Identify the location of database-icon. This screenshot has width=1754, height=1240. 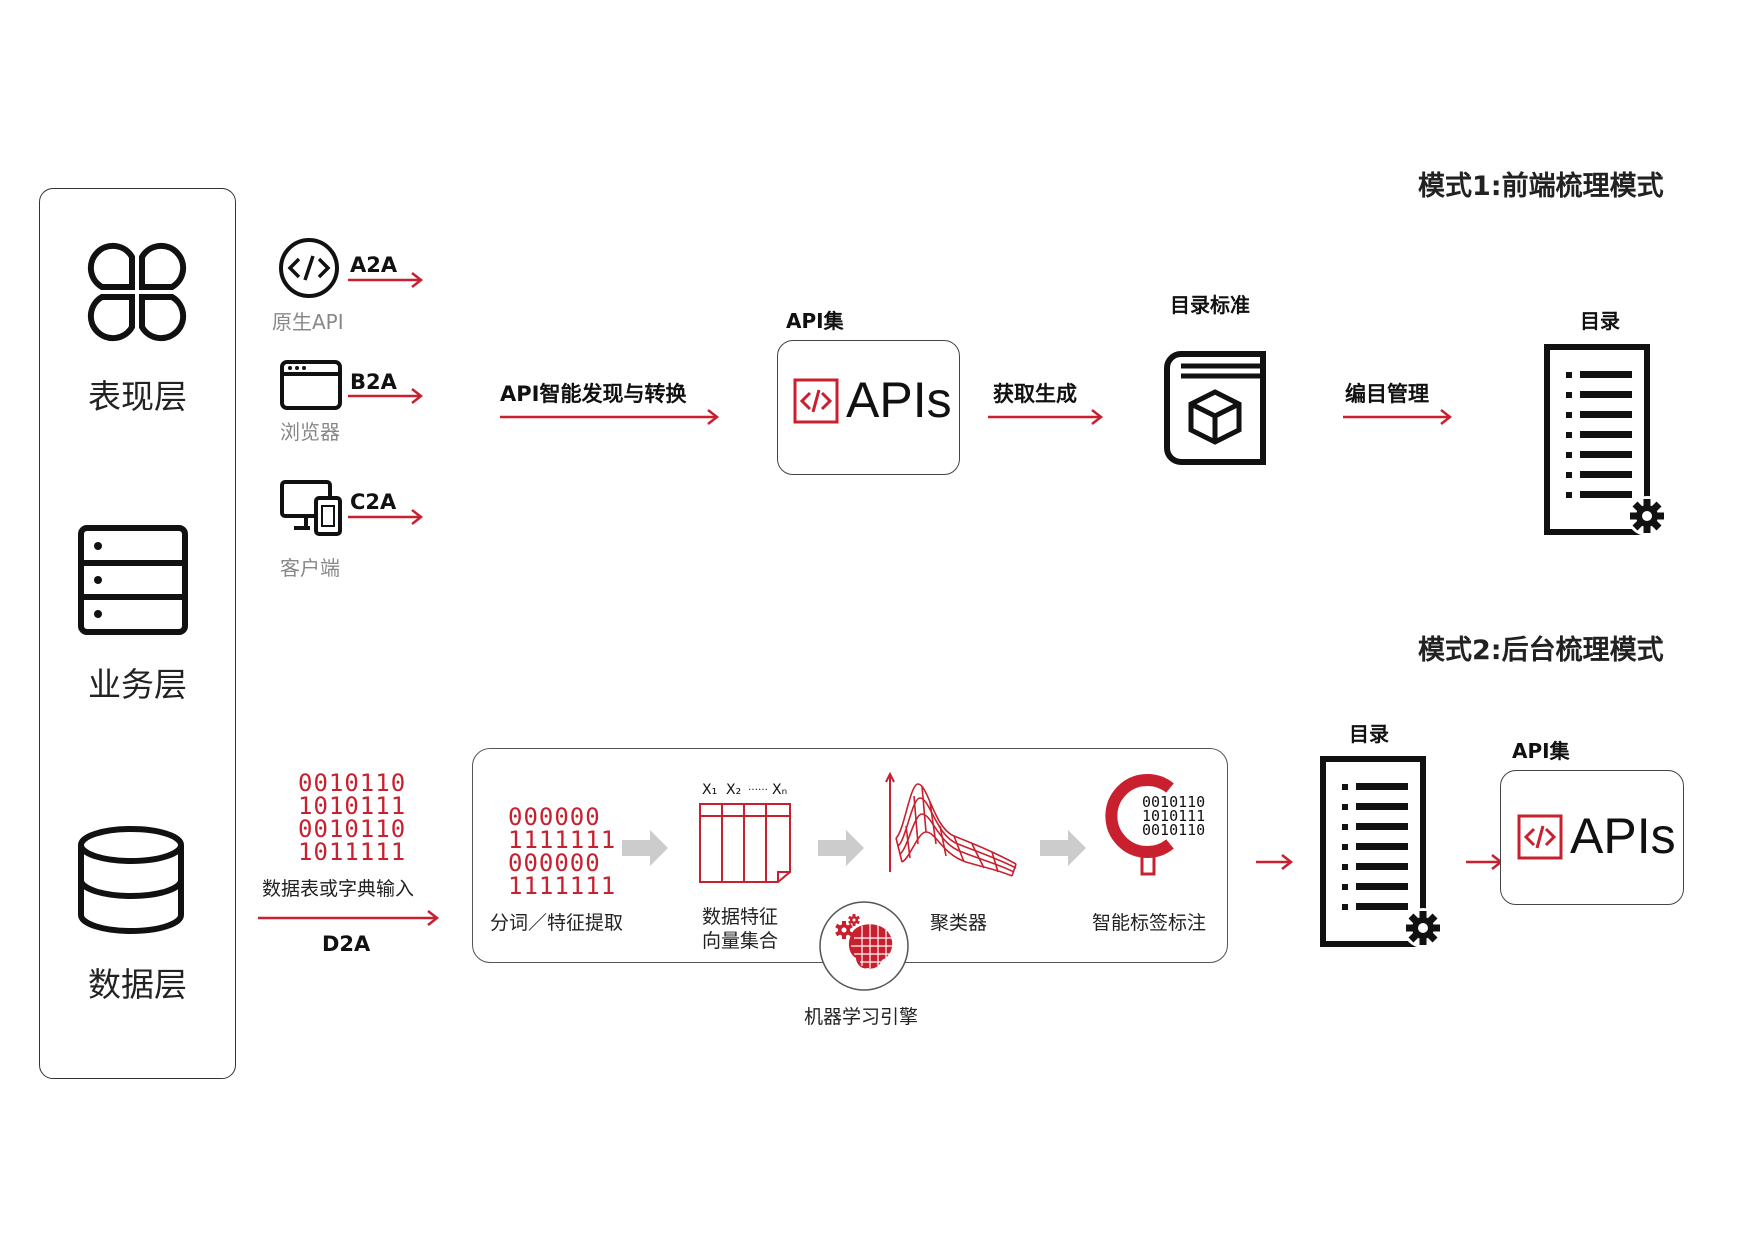
(131, 880).